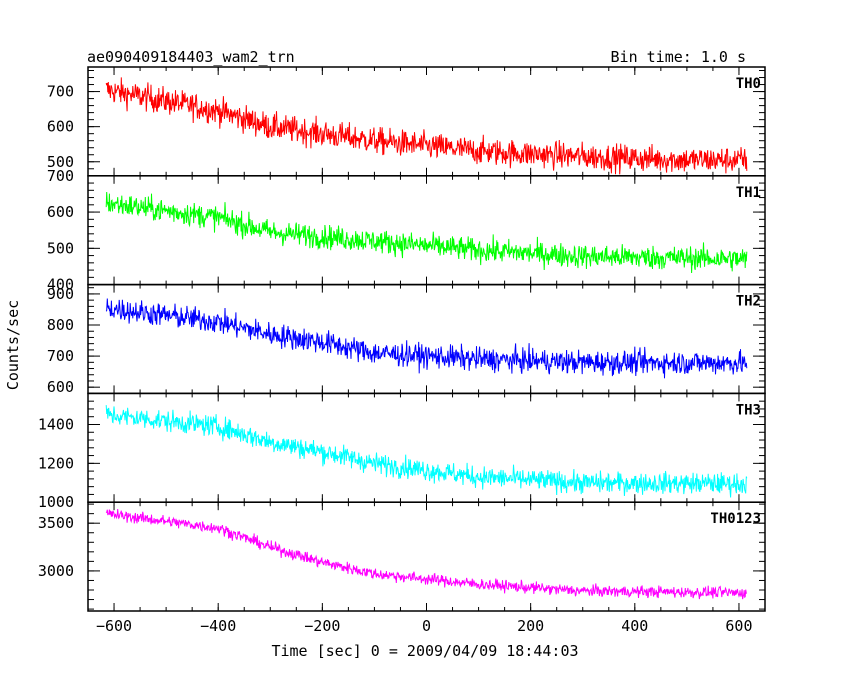 The image size is (850, 684). I want to click on x-tick-label: −400, so click(218, 626).